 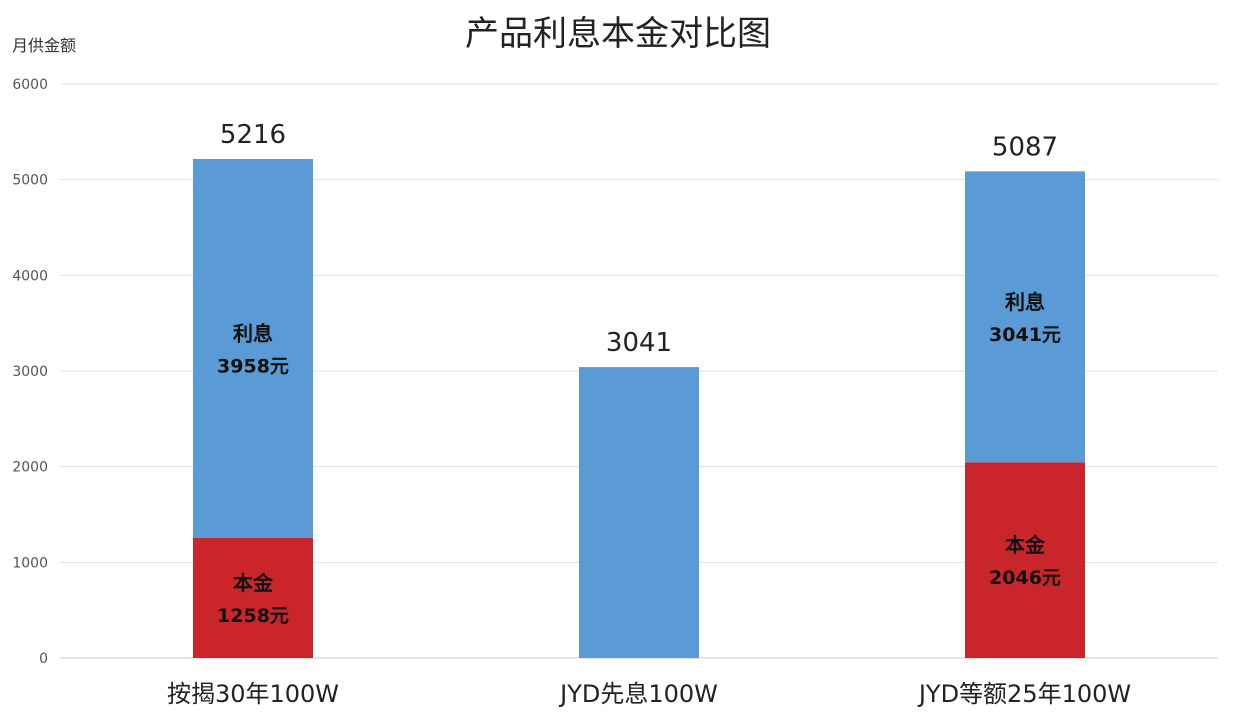 What do you see at coordinates (1024, 694) in the screenshot?
I see `category-label: JYD等额25年100W` at bounding box center [1024, 694].